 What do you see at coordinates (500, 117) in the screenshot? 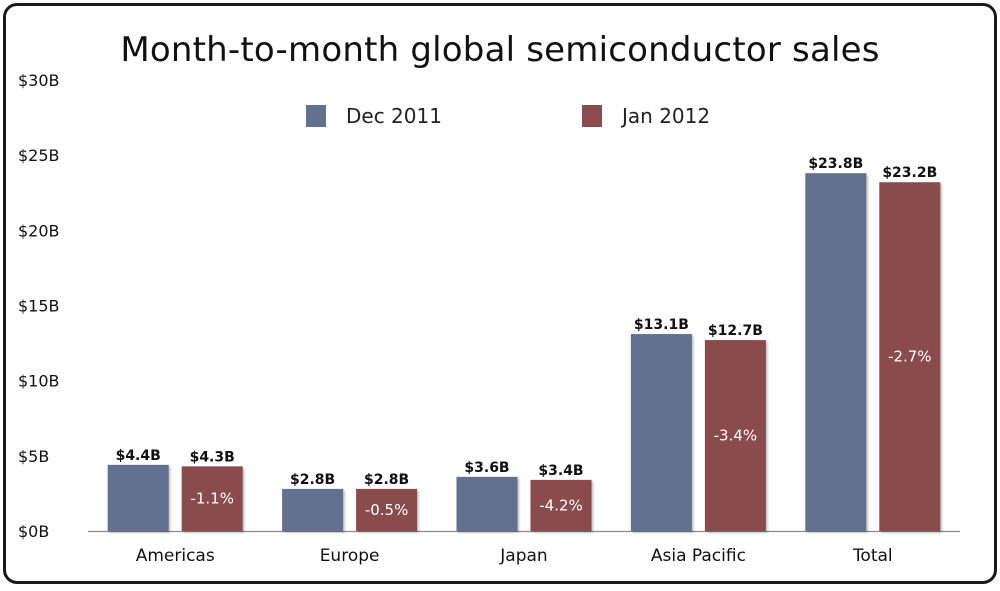
I see `chart-legend: Dec 2011 Jan 2012` at bounding box center [500, 117].